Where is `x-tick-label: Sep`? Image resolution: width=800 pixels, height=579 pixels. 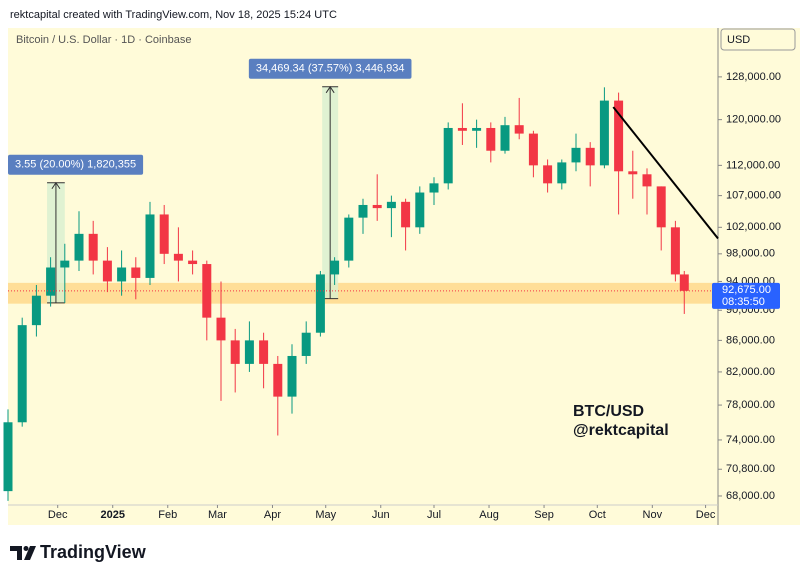
x-tick-label: Sep is located at coordinates (544, 515).